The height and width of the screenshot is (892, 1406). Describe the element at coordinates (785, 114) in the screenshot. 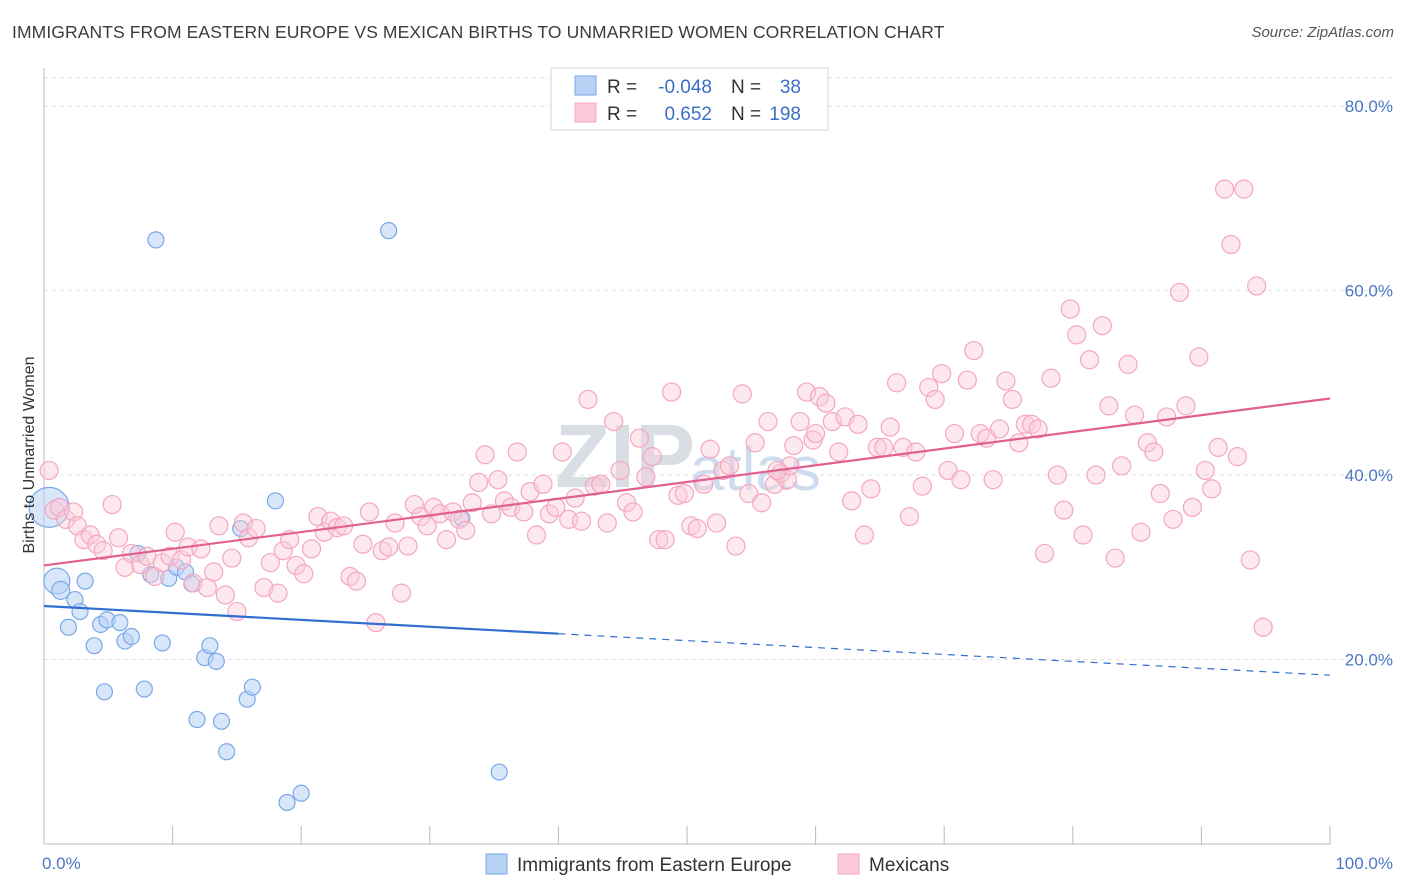

I see `legend-n-value-2: 198` at that location.